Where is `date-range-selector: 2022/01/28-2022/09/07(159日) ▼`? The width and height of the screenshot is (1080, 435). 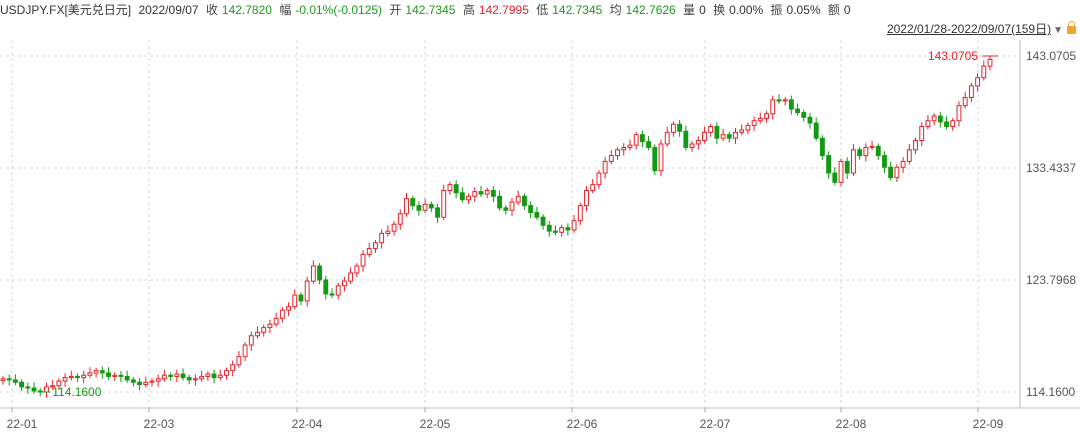
date-range-selector: 2022/01/28-2022/09/07(159日) ▼ is located at coordinates (981, 29).